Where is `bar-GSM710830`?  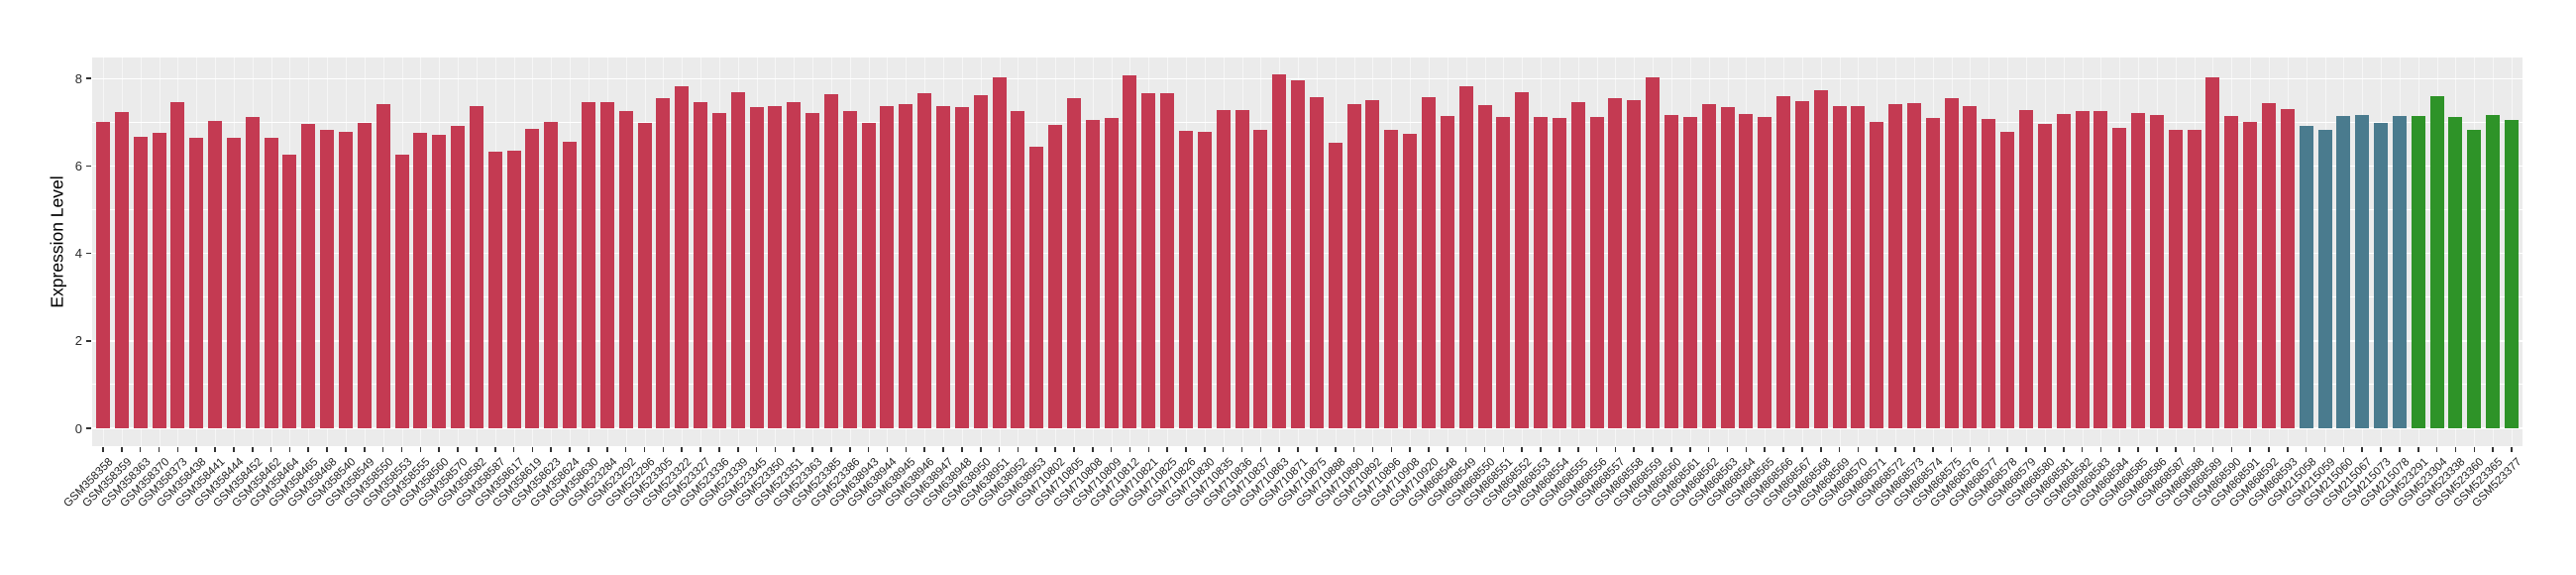
bar-GSM710830 is located at coordinates (1204, 279).